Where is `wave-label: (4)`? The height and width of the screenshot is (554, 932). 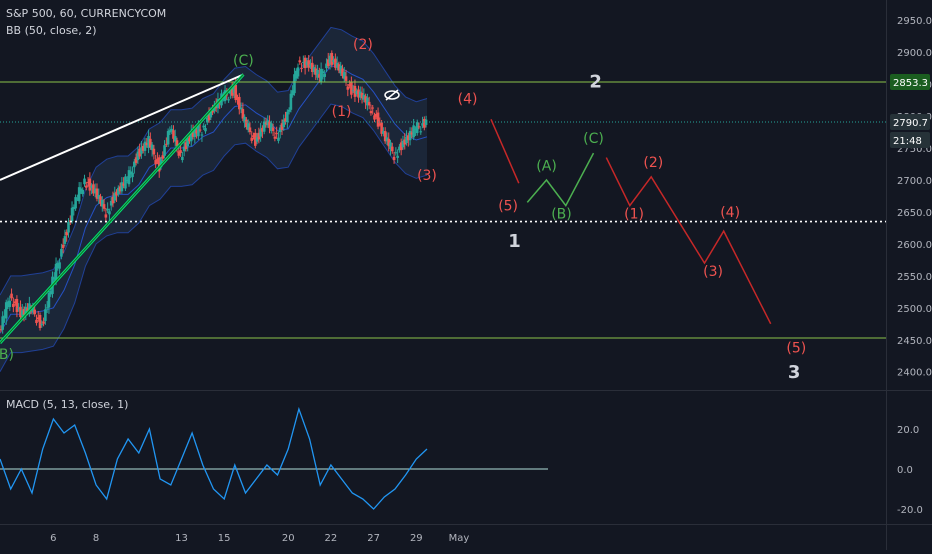 wave-label: (4) is located at coordinates (468, 99).